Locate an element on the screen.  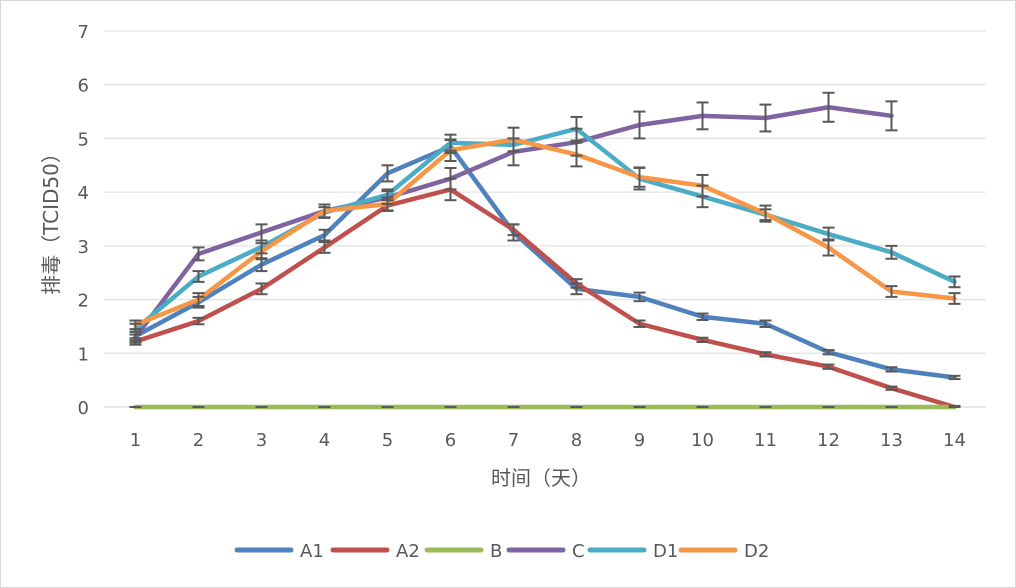
y-tick-label: 1 is located at coordinates (83, 354).